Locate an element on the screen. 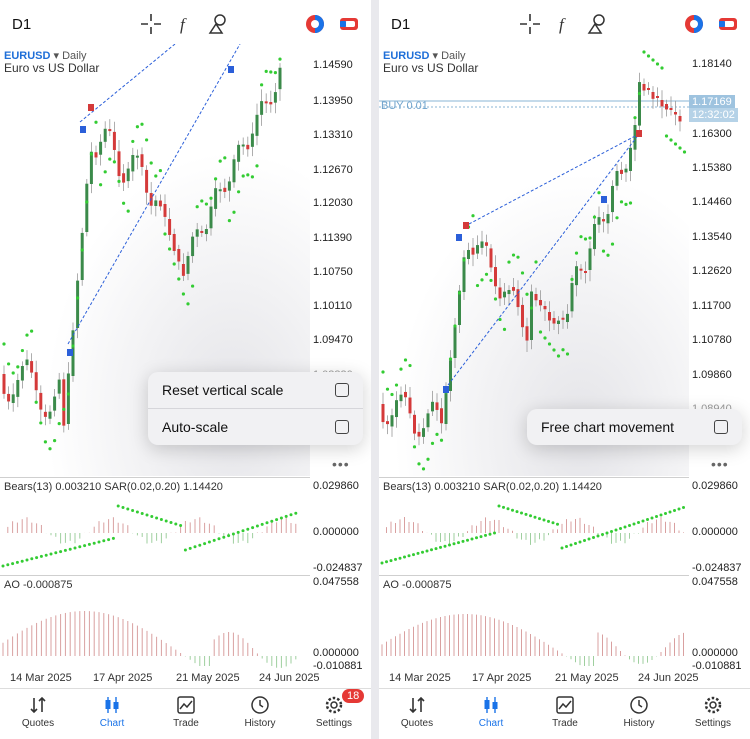 The height and width of the screenshot is (739, 750). date-label: 14 Mar 2025 is located at coordinates (41, 678).